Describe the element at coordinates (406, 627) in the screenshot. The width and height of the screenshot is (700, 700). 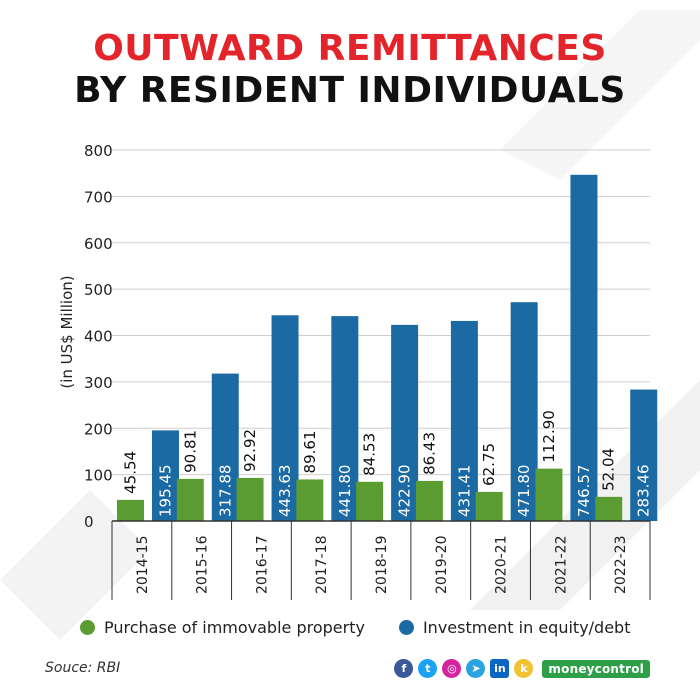
I see `legend-swatch-investment` at that location.